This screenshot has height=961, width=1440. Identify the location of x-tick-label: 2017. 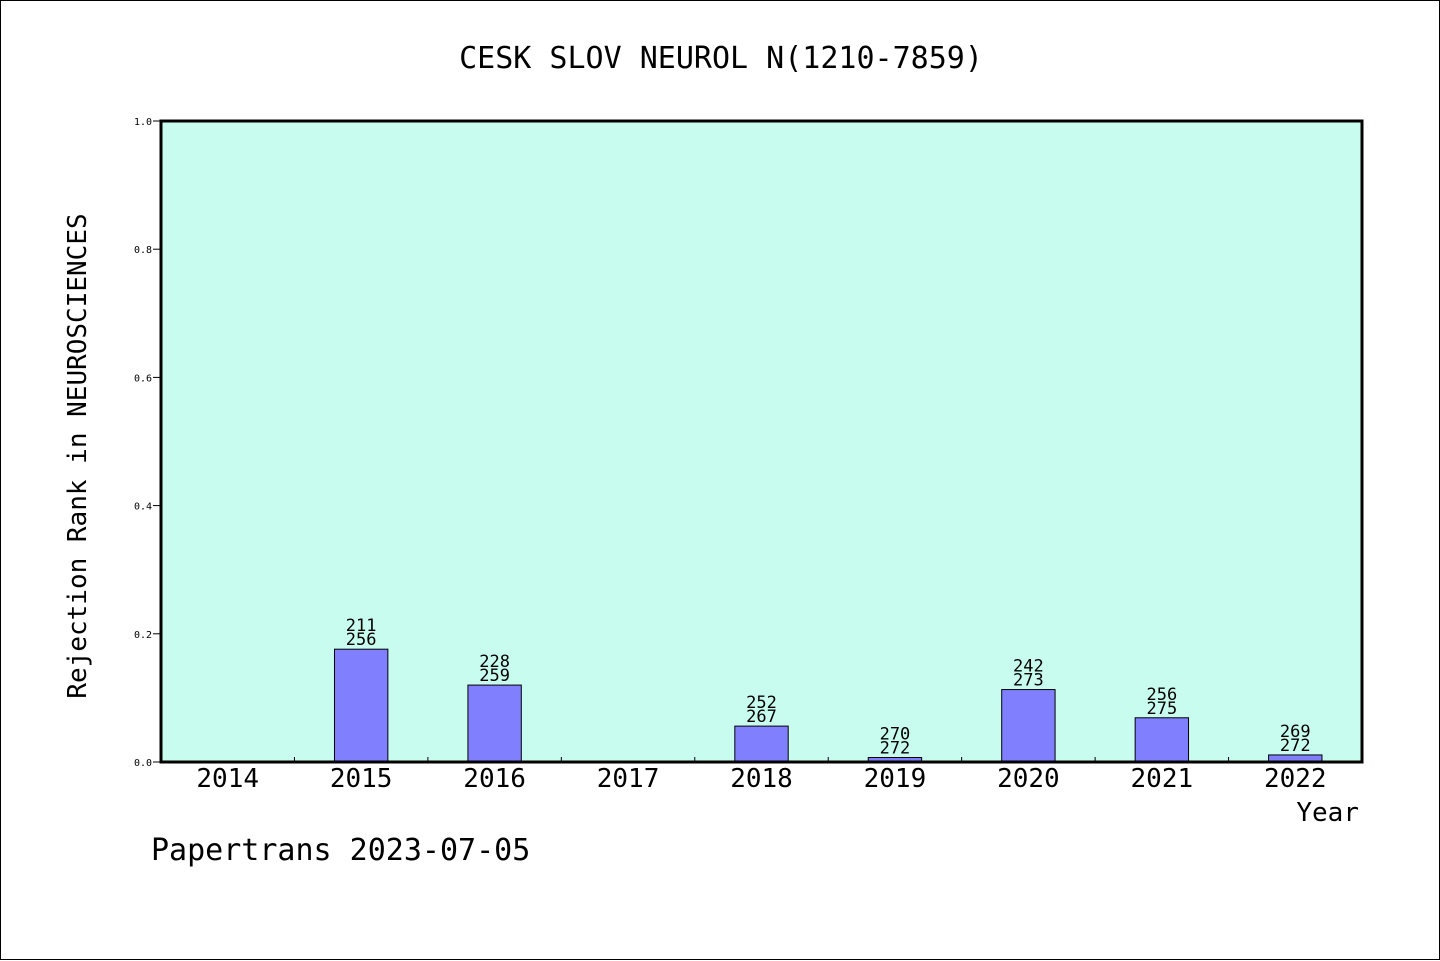
(628, 779).